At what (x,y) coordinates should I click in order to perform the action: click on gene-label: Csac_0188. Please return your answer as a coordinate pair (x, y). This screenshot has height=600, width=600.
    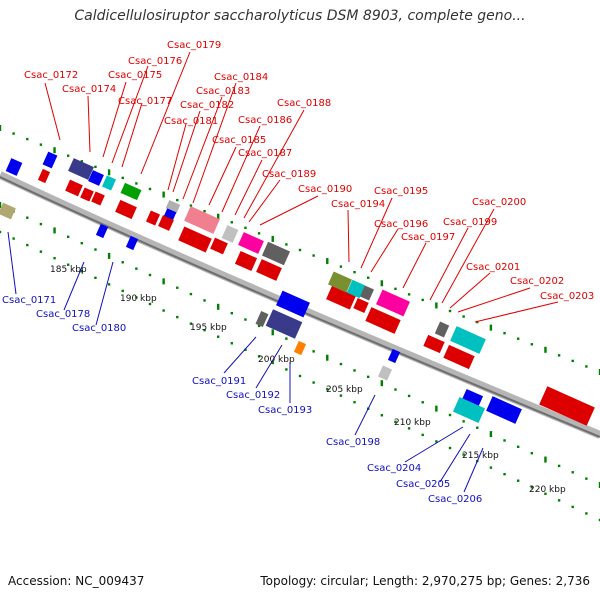
    Looking at the image, I should click on (304, 103).